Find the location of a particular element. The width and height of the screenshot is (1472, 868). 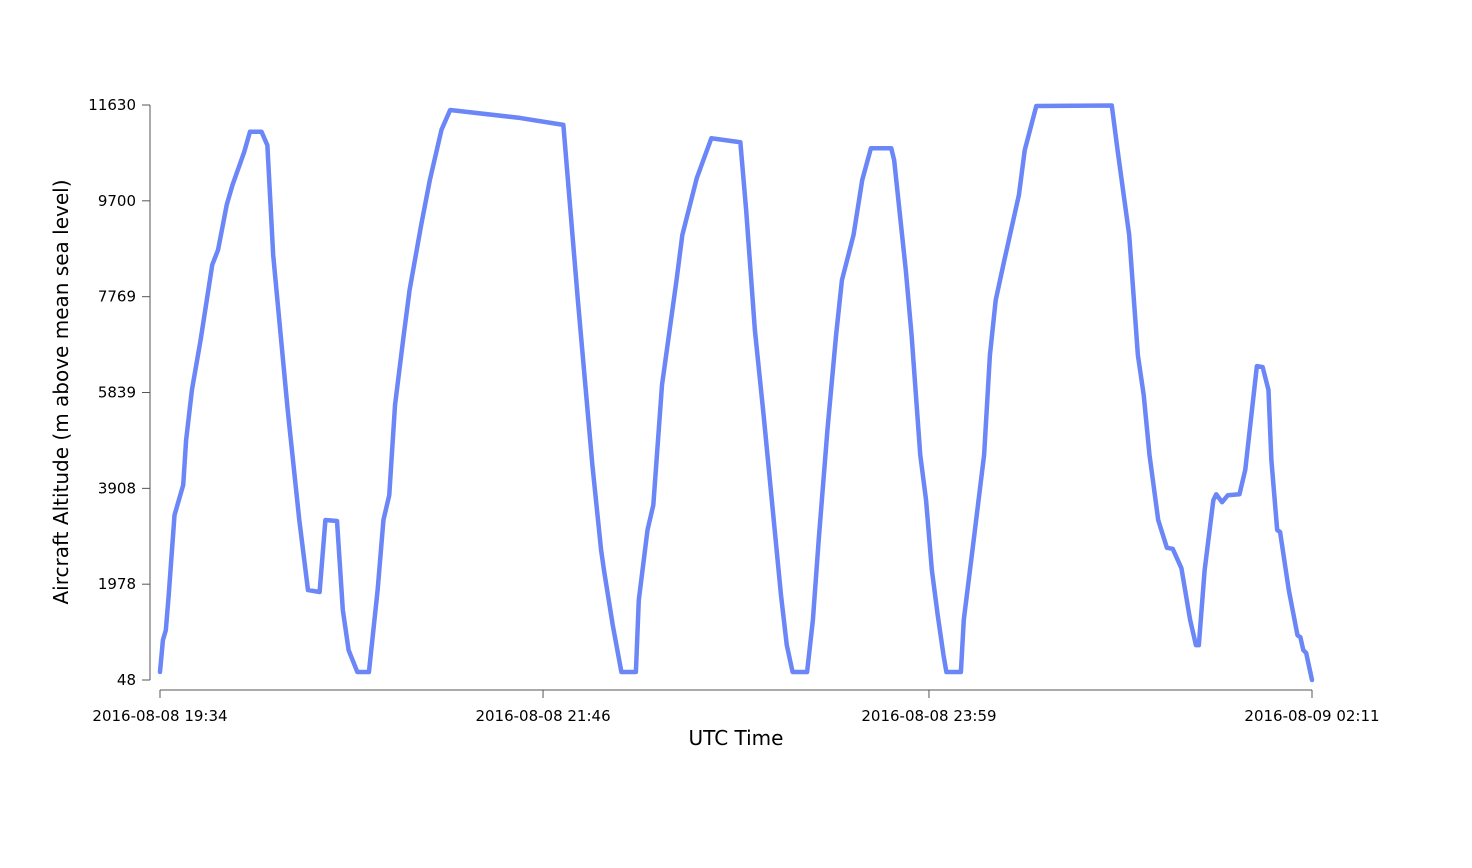

y-tick-label: 1978 is located at coordinates (117, 584).